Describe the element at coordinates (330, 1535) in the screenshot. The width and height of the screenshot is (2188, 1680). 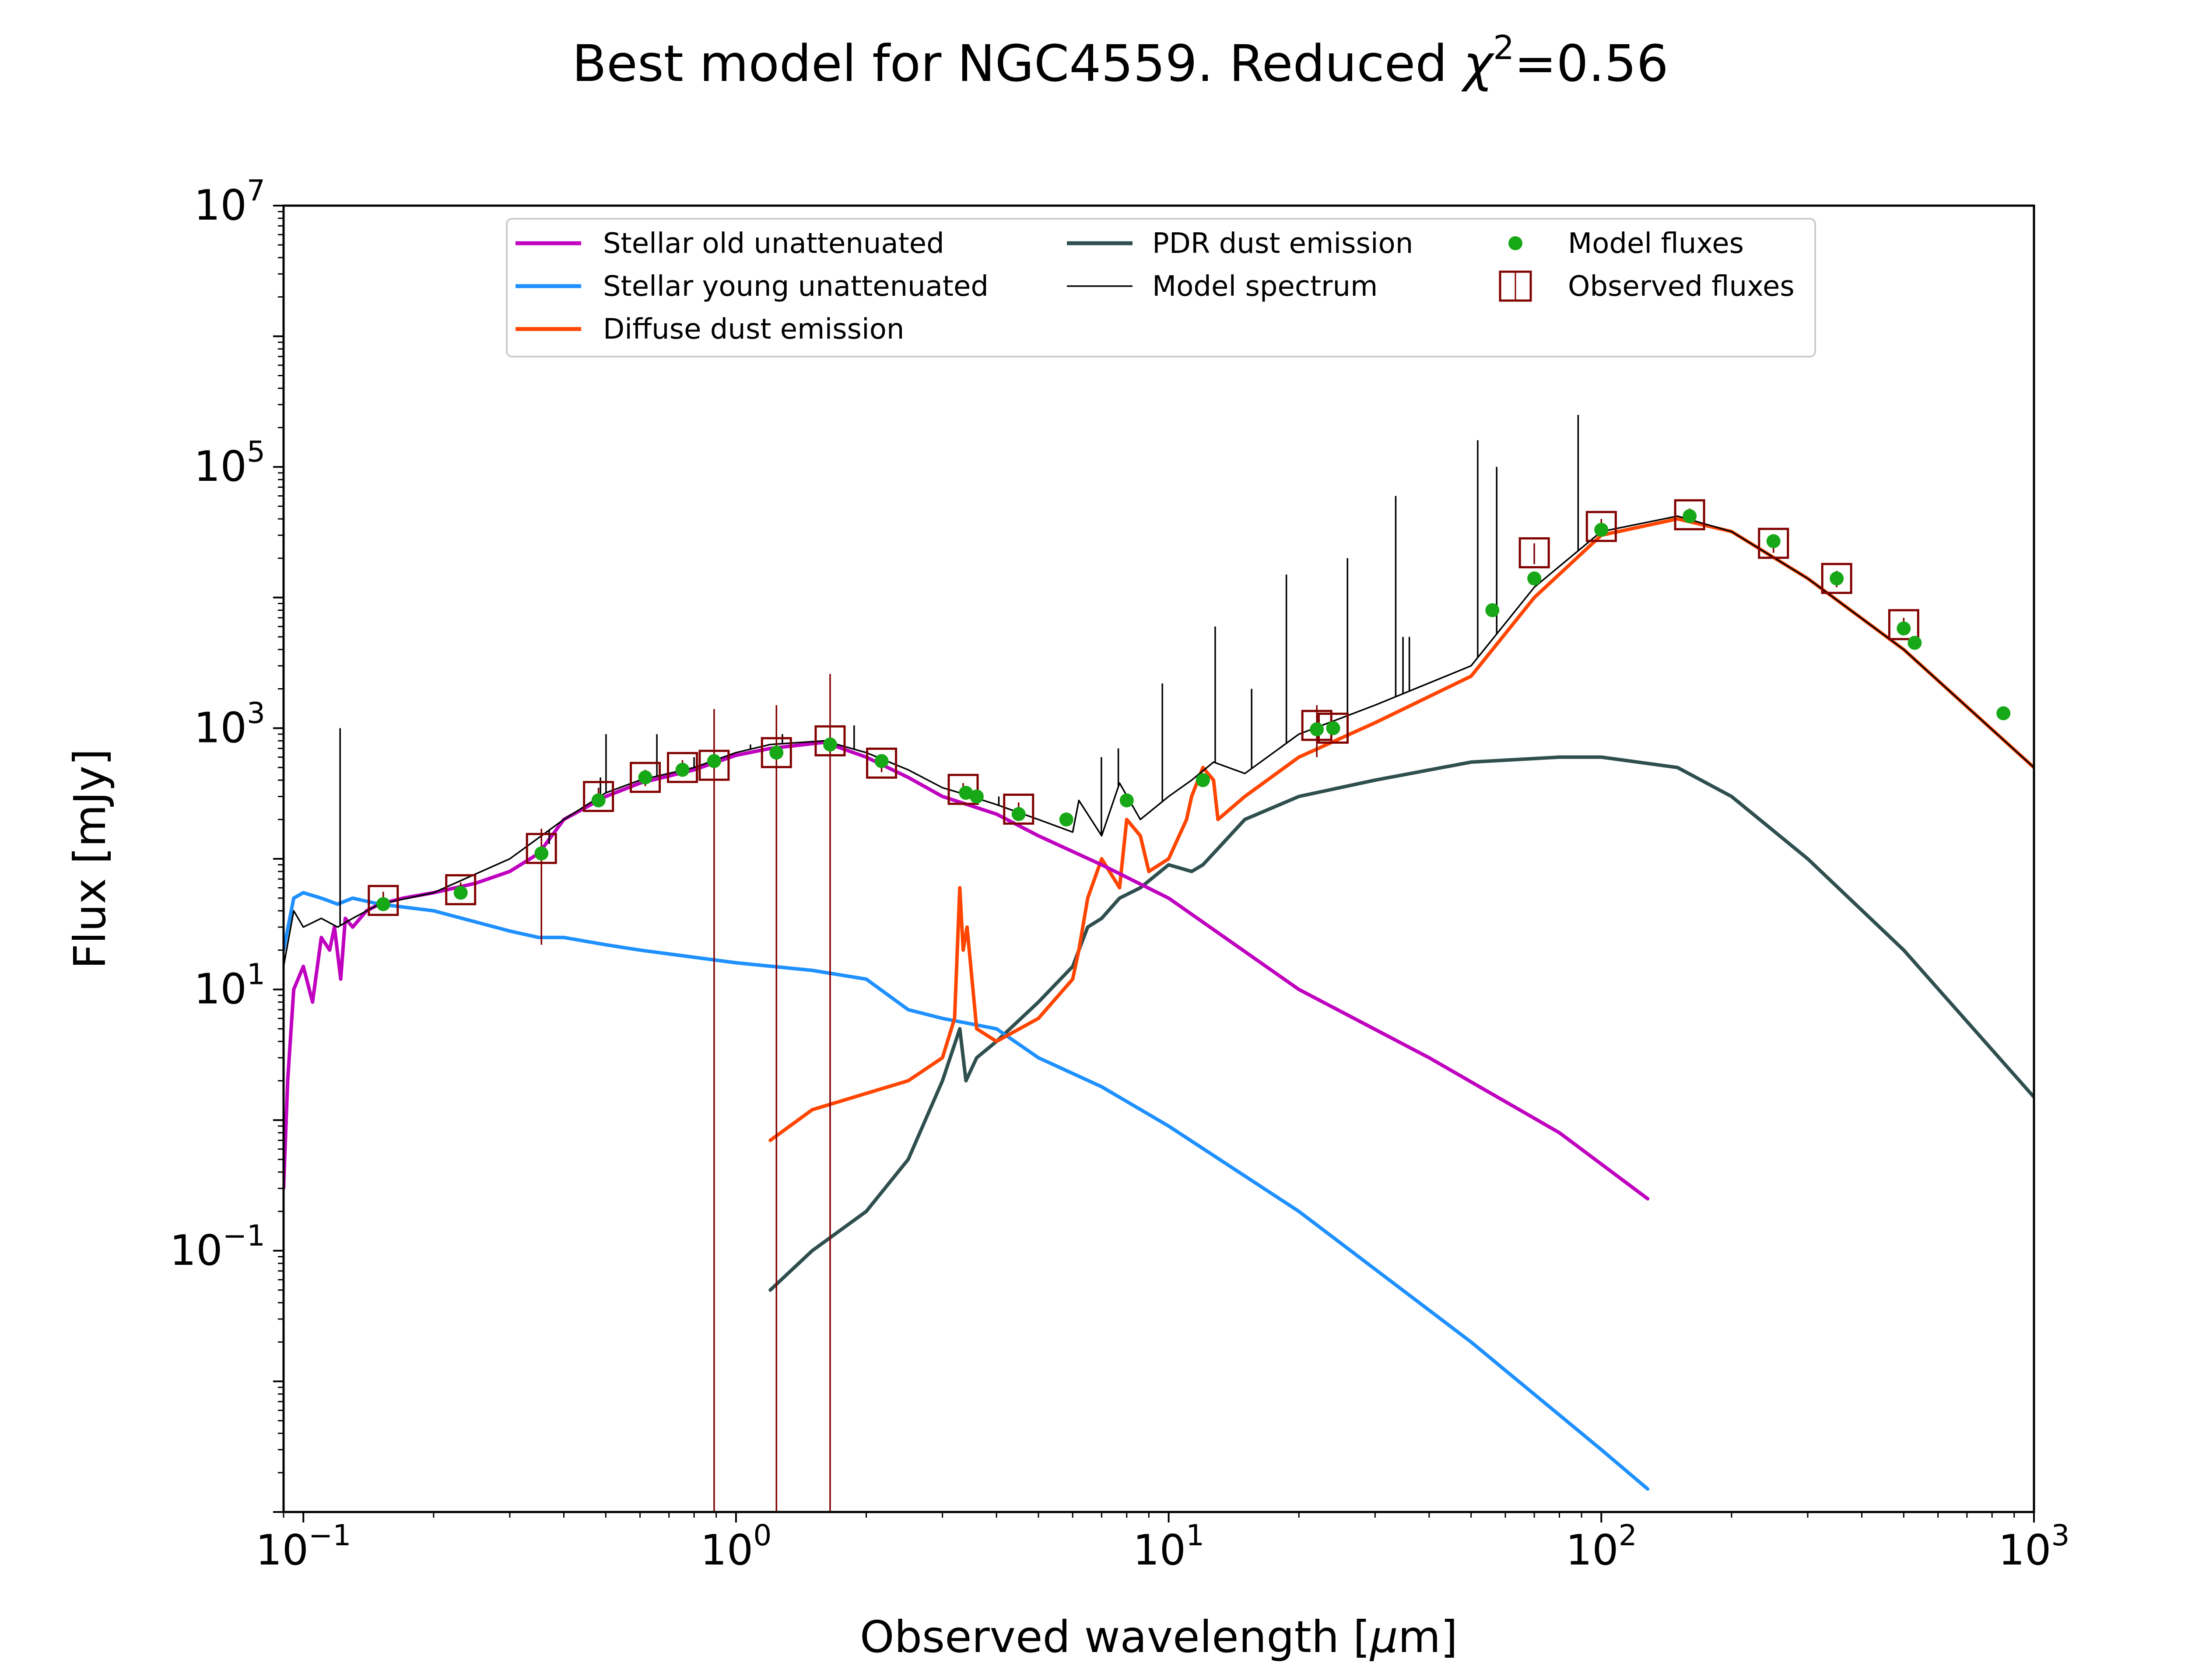
I see `x-tick-exponent: −1` at that location.